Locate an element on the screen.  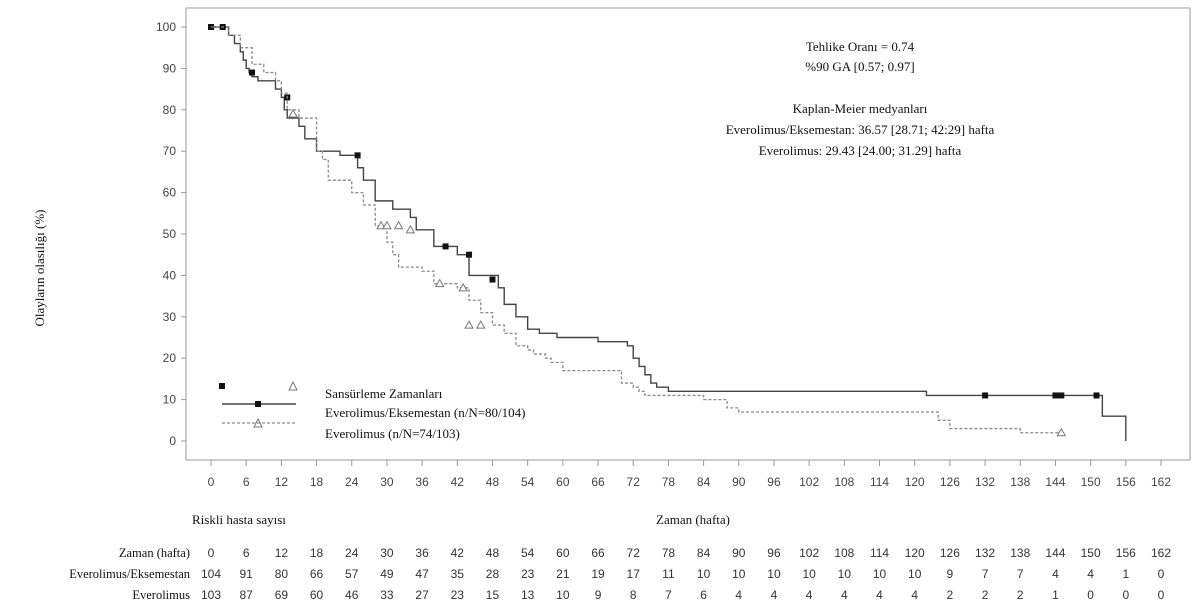
km-median-mono: Everolimus: 29.43 [24.00; 31.29] hafta is located at coordinates (860, 150).